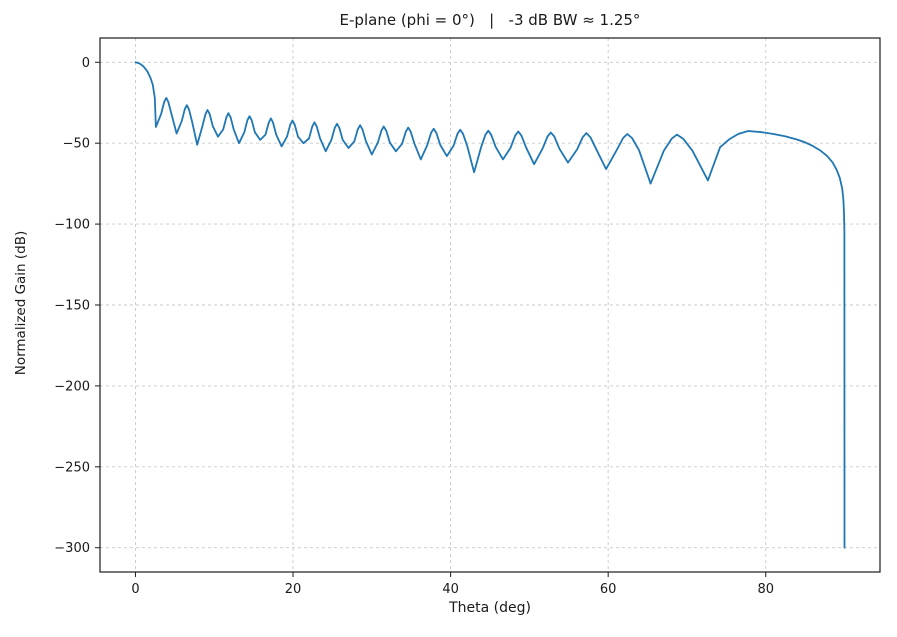  Describe the element at coordinates (86, 63) in the screenshot. I see `y-tick-label: 0` at that location.